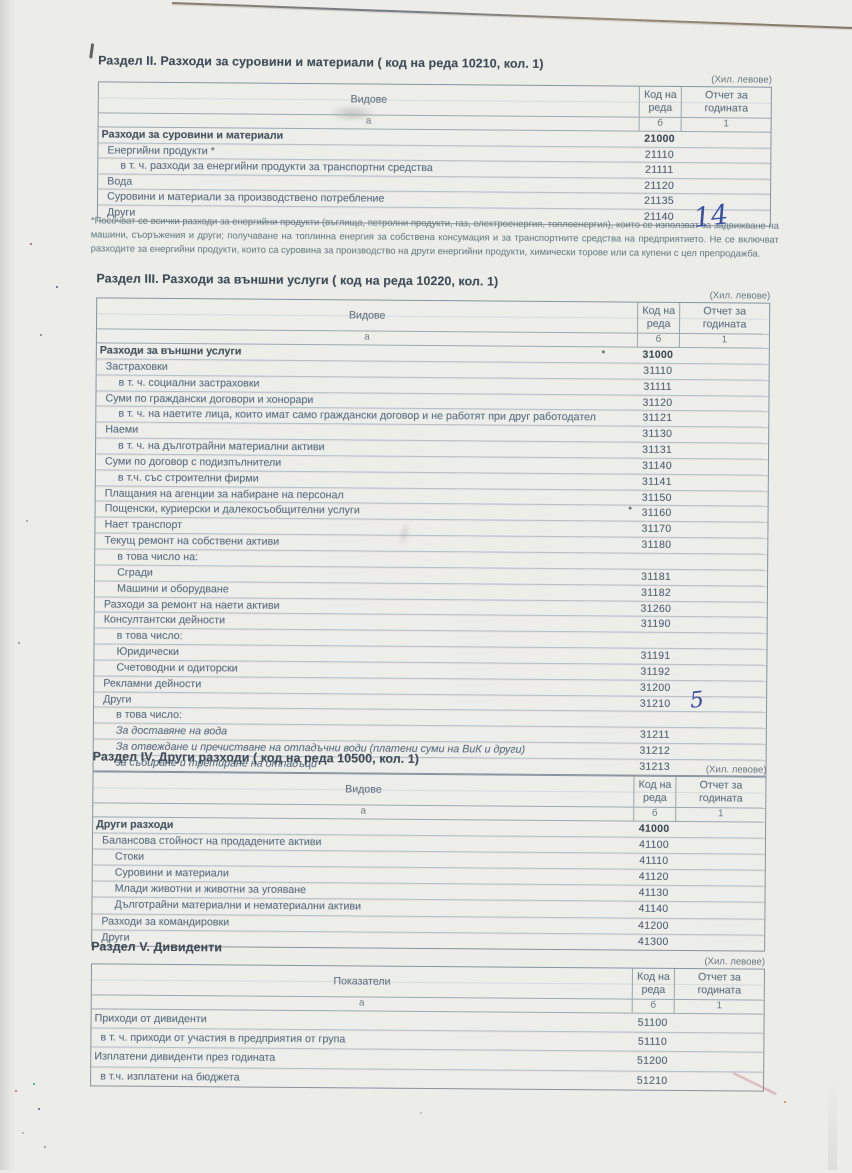  What do you see at coordinates (655, 655) in the screenshot?
I see `row-code: 31191` at bounding box center [655, 655].